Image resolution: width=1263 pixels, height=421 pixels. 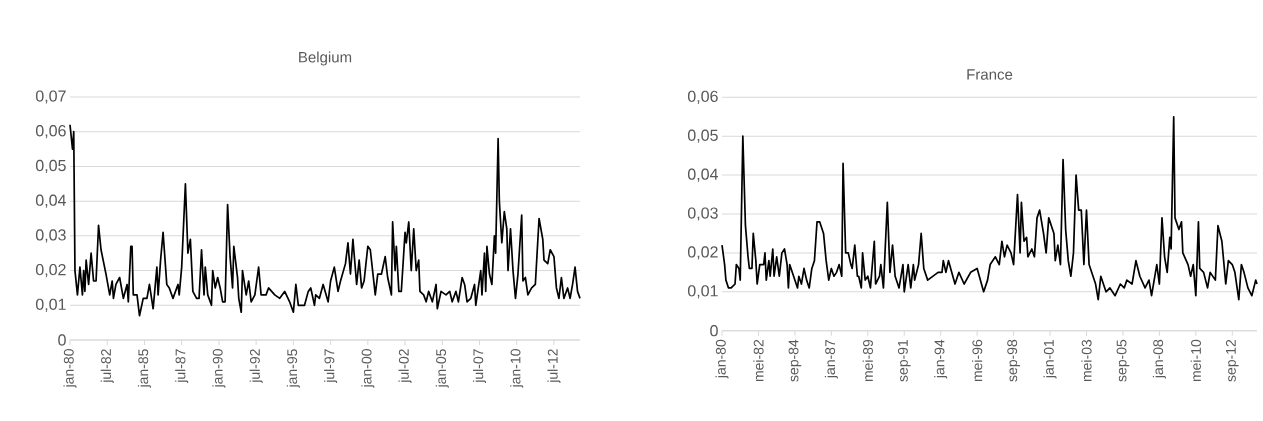 I want to click on x-tick-label: sep-91, so click(x=904, y=360).